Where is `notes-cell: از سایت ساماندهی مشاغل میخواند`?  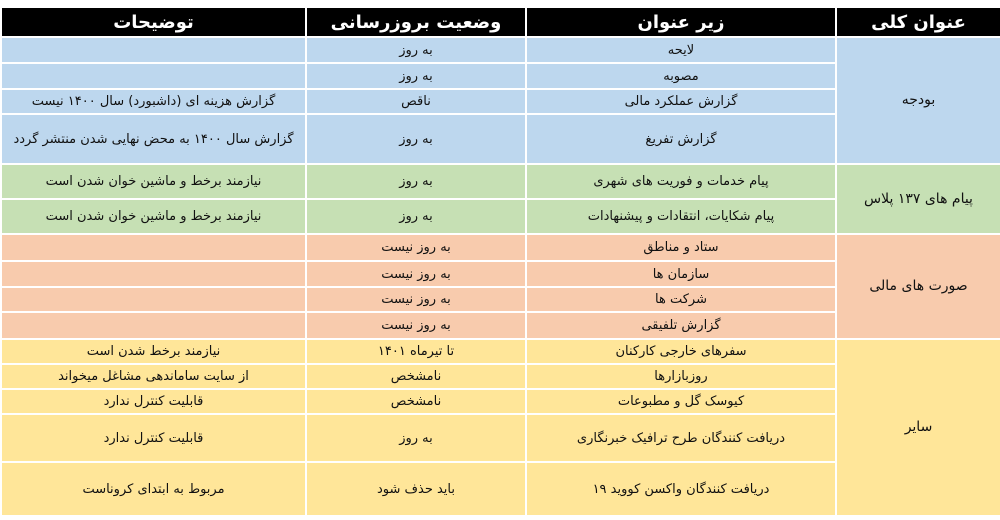
notes-cell: از سایت ساماندهی مشاغل میخواند is located at coordinates (153, 376).